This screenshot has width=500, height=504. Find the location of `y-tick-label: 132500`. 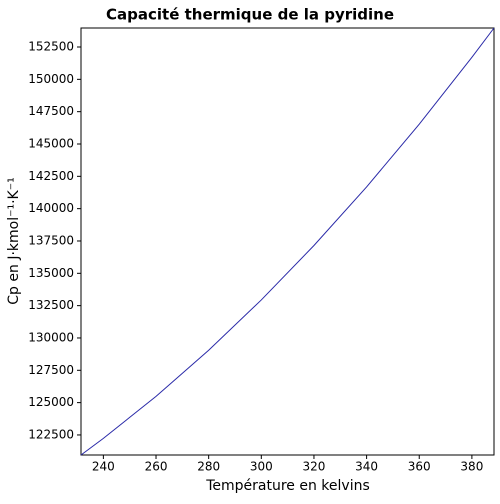

y-tick-label: 132500 is located at coordinates (51, 305).